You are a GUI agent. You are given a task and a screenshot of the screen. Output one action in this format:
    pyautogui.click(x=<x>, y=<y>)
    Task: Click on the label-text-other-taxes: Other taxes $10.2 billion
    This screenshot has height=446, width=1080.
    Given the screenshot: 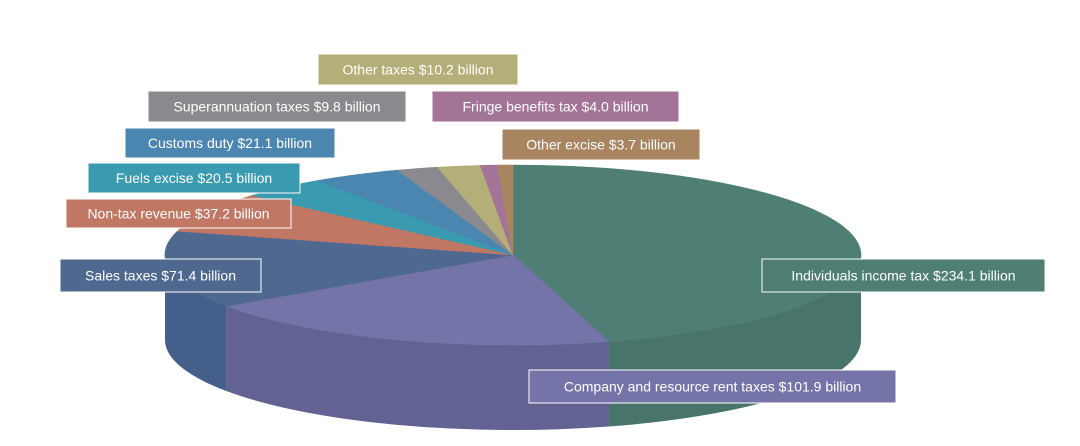 What is the action you would take?
    pyautogui.click(x=418, y=70)
    